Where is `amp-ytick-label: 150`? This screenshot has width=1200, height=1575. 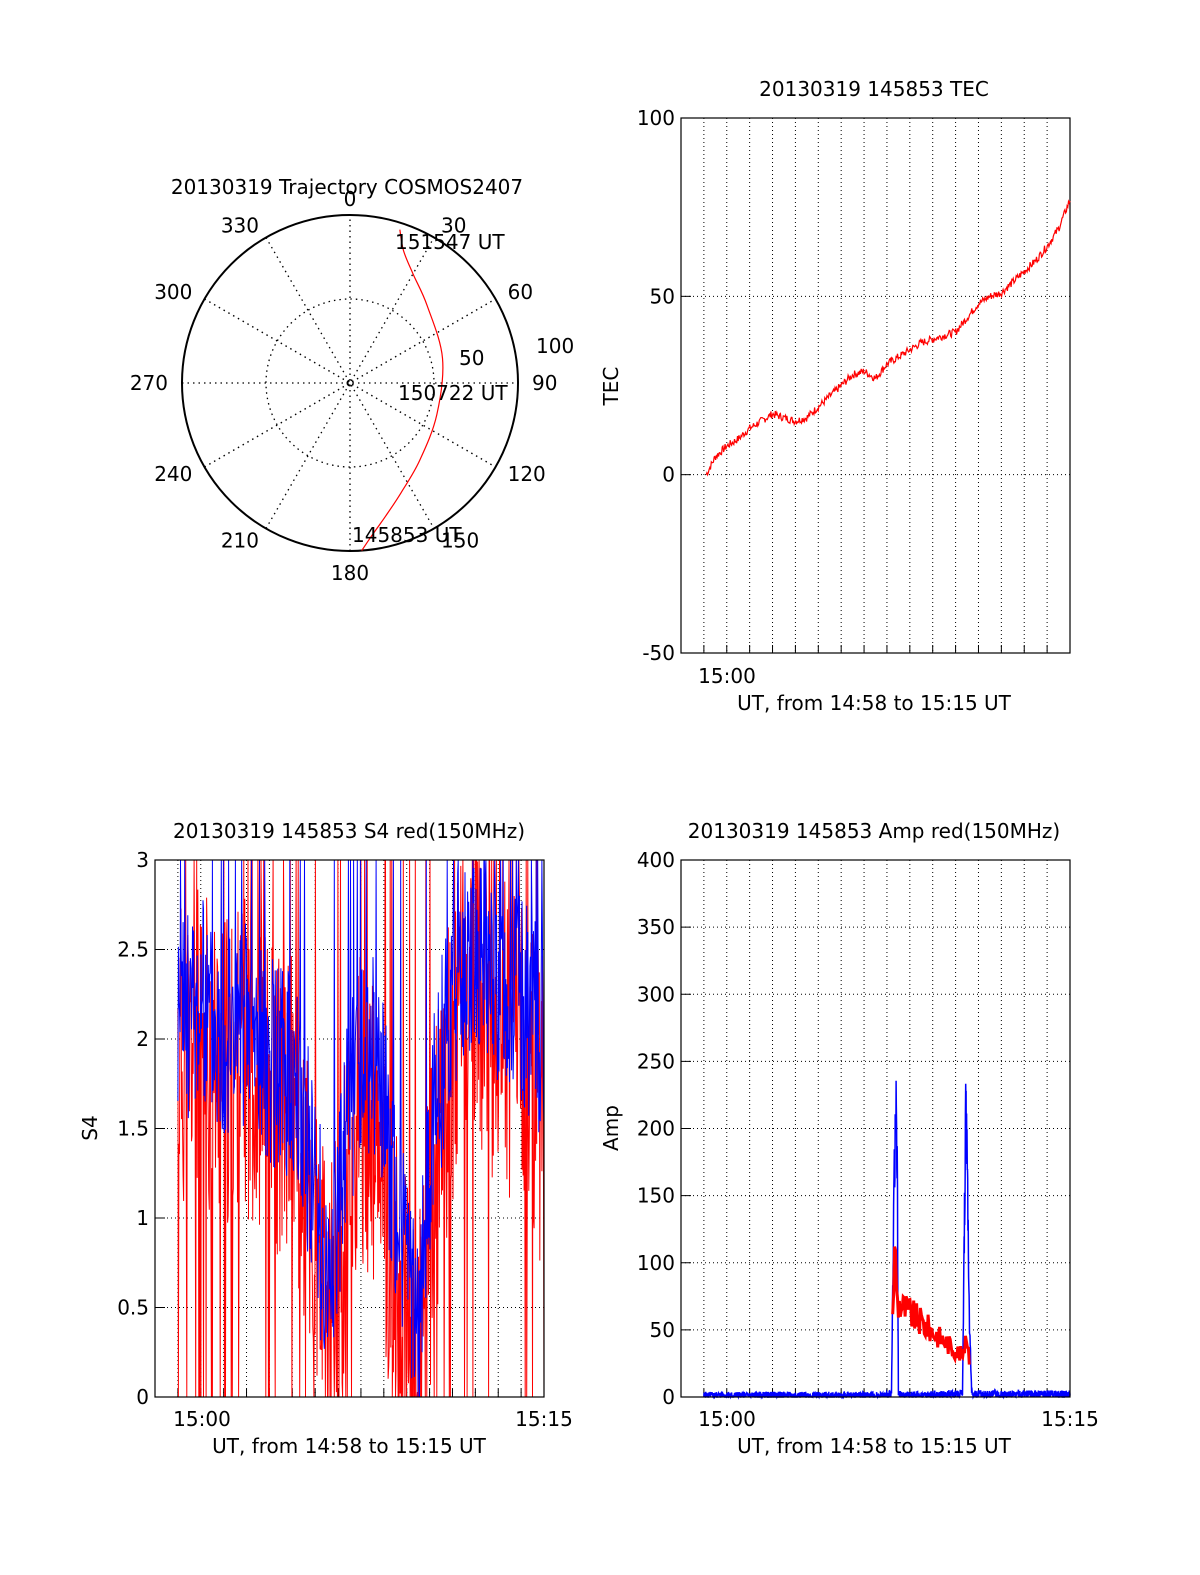 amp-ytick-label: 150 is located at coordinates (656, 1196).